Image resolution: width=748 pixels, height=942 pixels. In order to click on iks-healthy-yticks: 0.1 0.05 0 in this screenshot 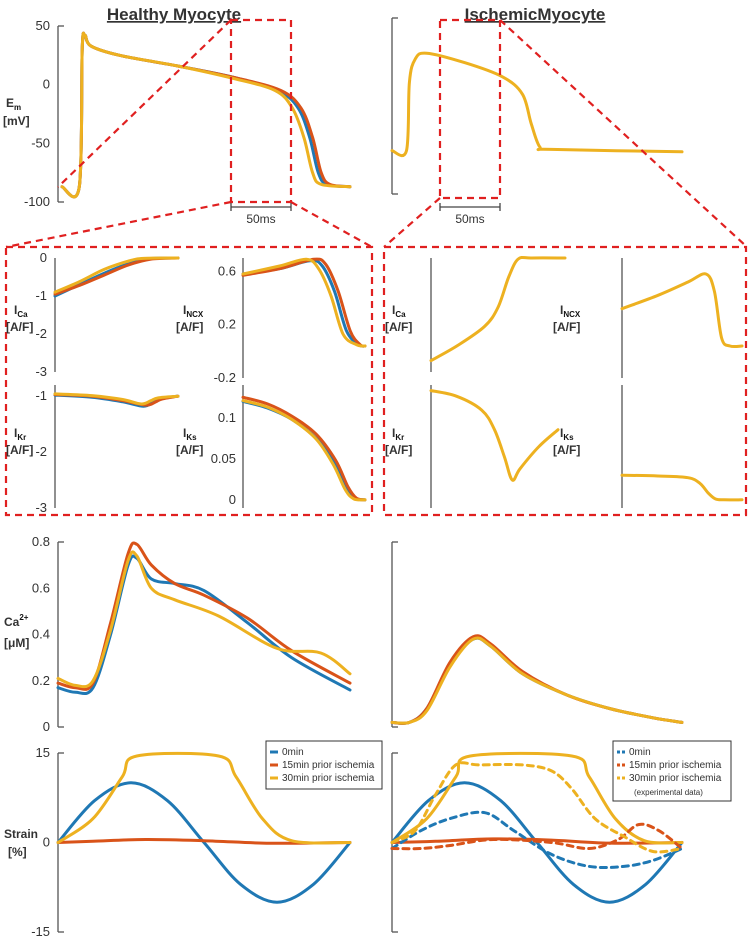, I will do `click(223, 458)`.